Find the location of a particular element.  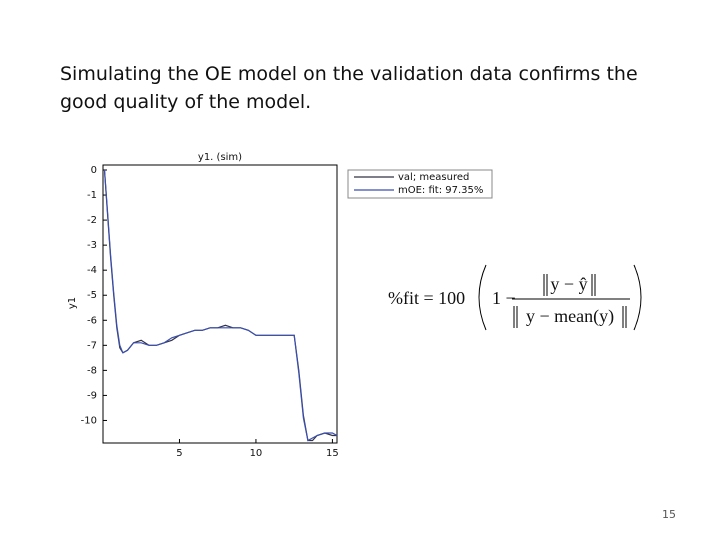

y-tick-label: -5 is located at coordinates (92, 295).